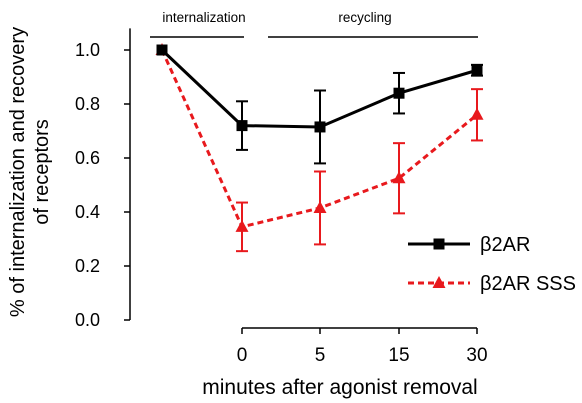 The width and height of the screenshot is (582, 403). I want to click on y-axis-label-line2: of receptors, so click(42, 172).